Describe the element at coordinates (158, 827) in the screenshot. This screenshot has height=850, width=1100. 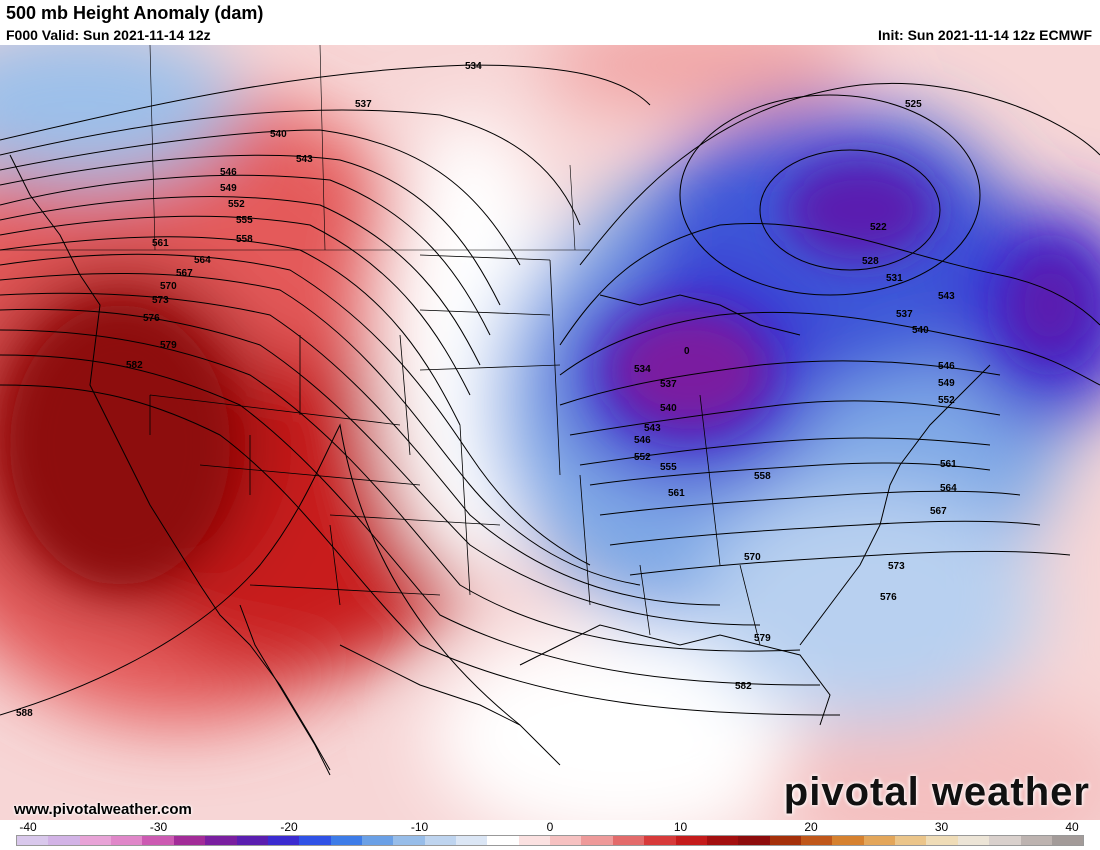
I see `colorbar-tick-label: -30` at that location.